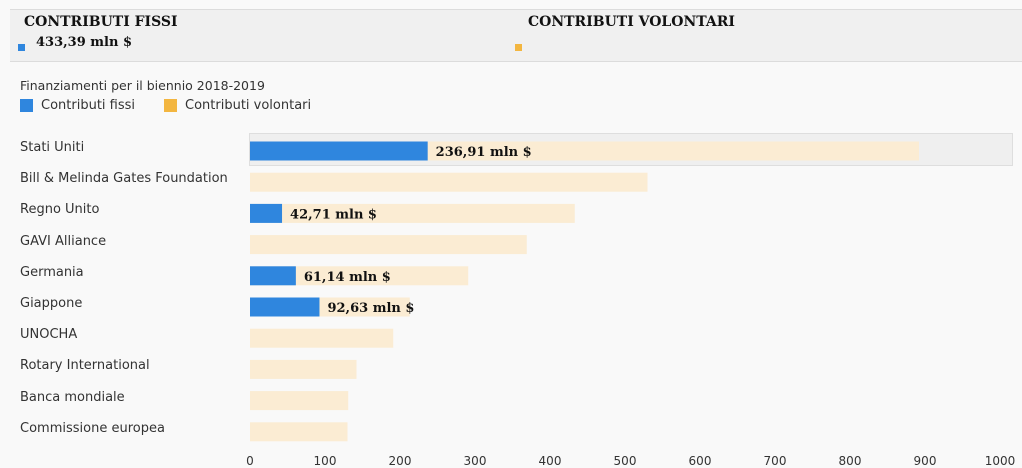 The height and width of the screenshot is (468, 1022). What do you see at coordinates (333, 214) in the screenshot?
I see `fixed-bar-value-label: 42,71 mln $` at bounding box center [333, 214].